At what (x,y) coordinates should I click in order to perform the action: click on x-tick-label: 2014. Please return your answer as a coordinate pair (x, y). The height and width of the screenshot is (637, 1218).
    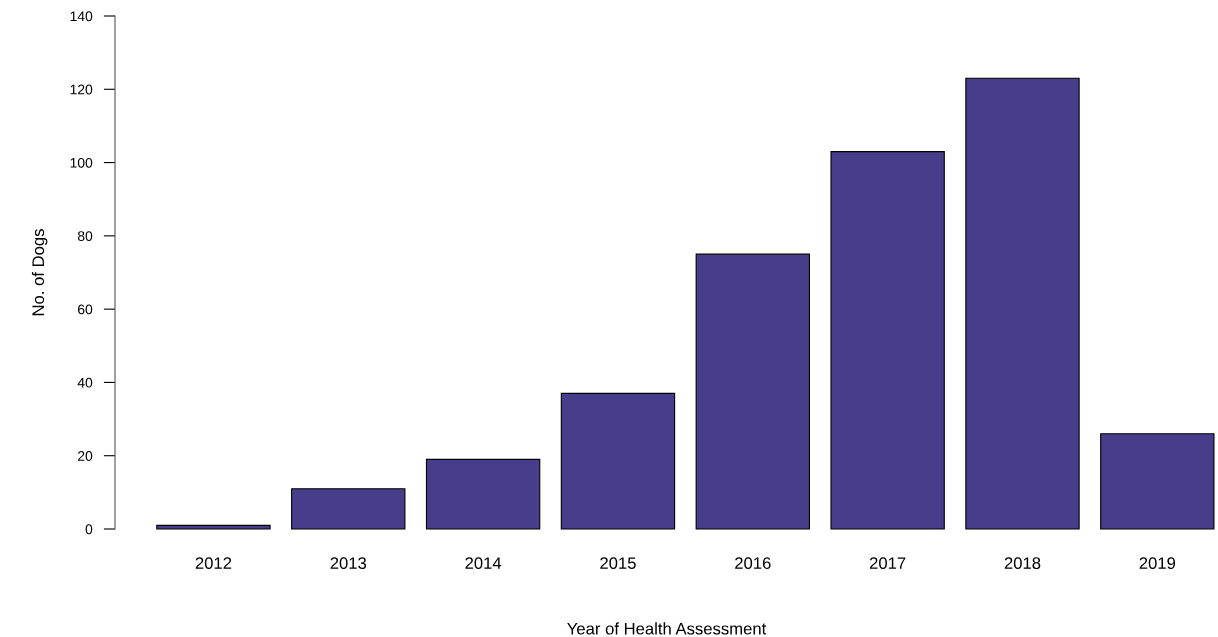
    Looking at the image, I should click on (483, 563).